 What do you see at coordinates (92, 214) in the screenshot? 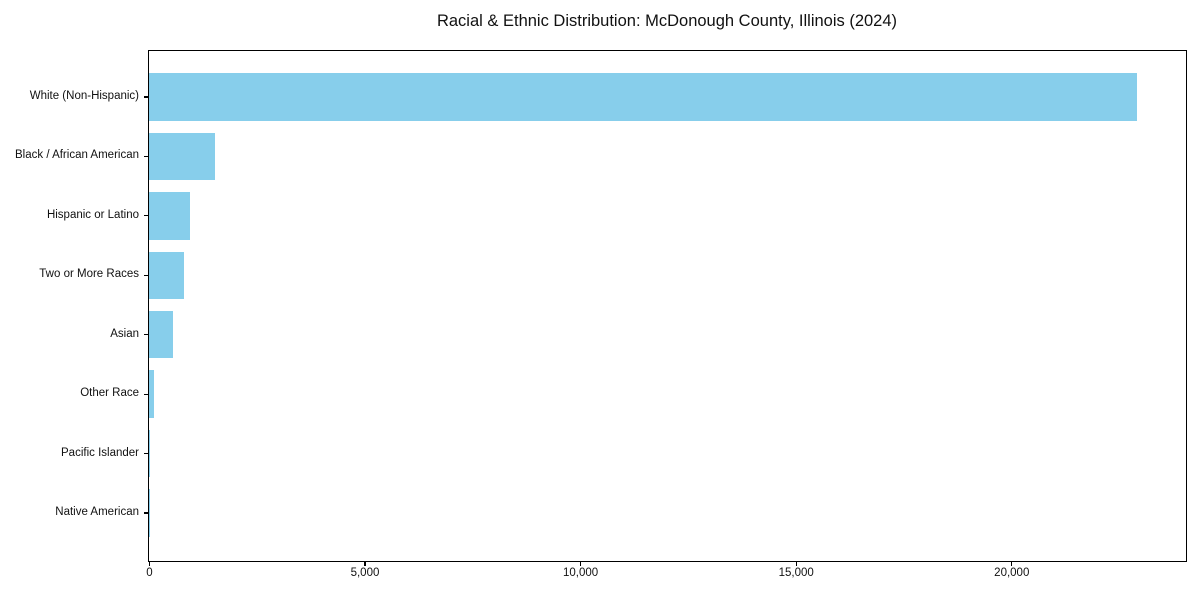
I see `y-tick-label: Hispanic or Latino` at bounding box center [92, 214].